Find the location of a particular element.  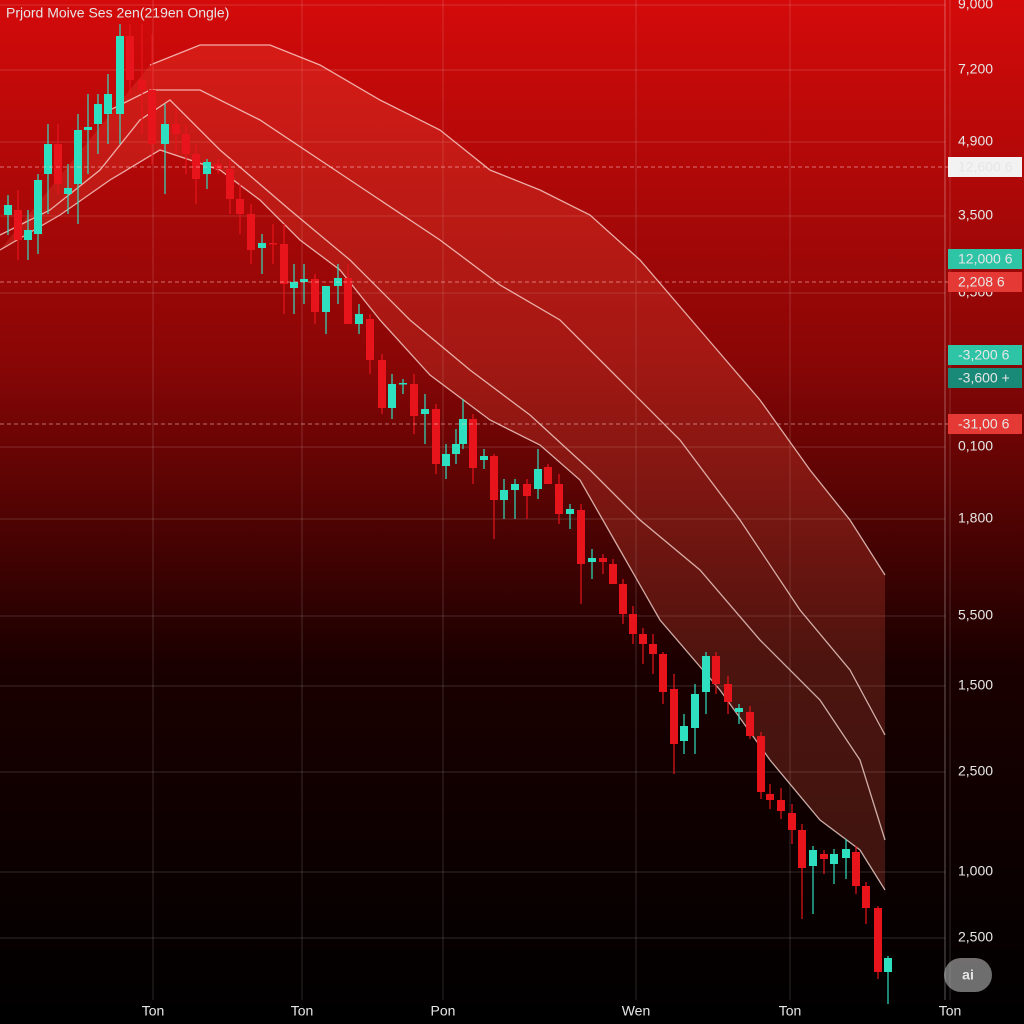

price-tag-label: -3,600 + is located at coordinates (984, 378).